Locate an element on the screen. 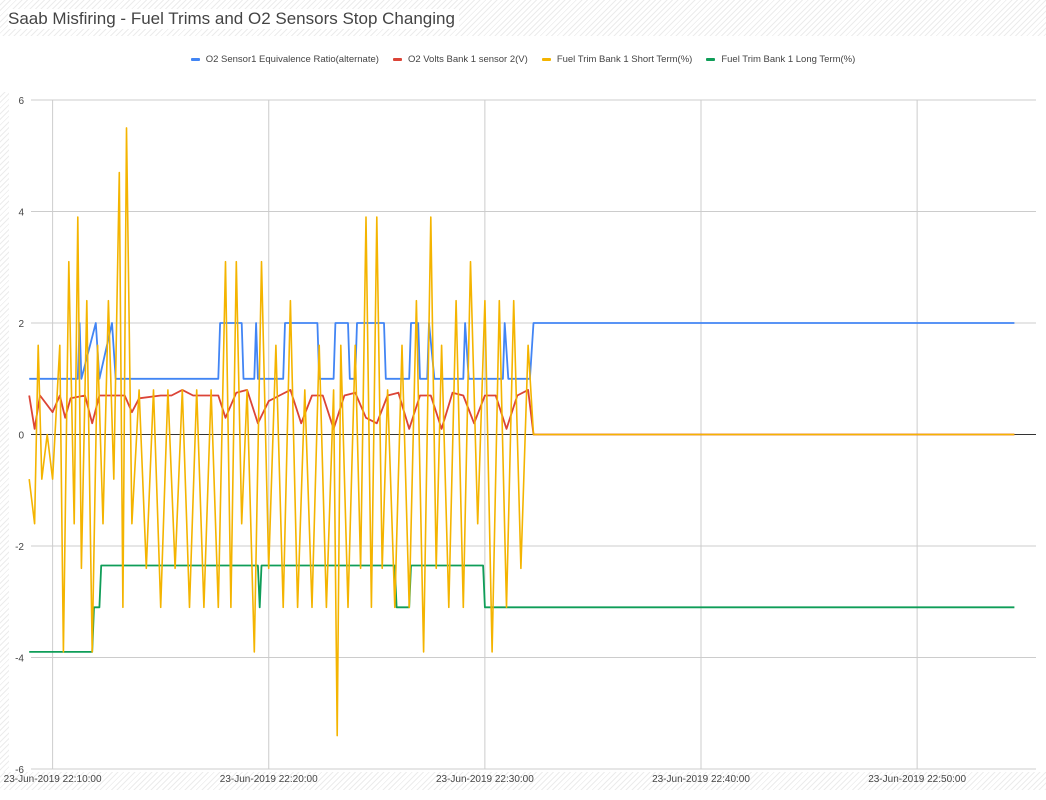 The width and height of the screenshot is (1046, 800). series-line-o2-equivalence is located at coordinates (522, 351).